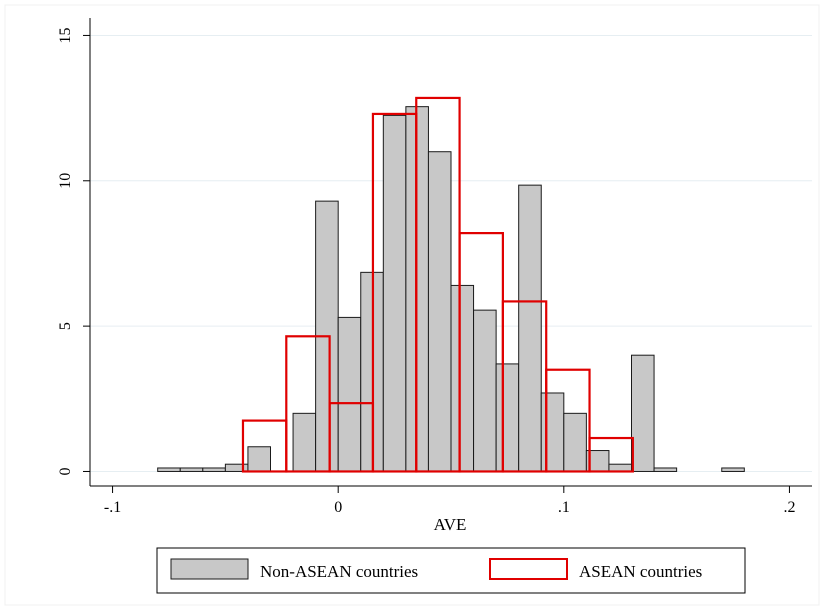 This screenshot has width=824, height=615. Describe the element at coordinates (450, 524) in the screenshot. I see `x-axis-label: AVE` at that location.